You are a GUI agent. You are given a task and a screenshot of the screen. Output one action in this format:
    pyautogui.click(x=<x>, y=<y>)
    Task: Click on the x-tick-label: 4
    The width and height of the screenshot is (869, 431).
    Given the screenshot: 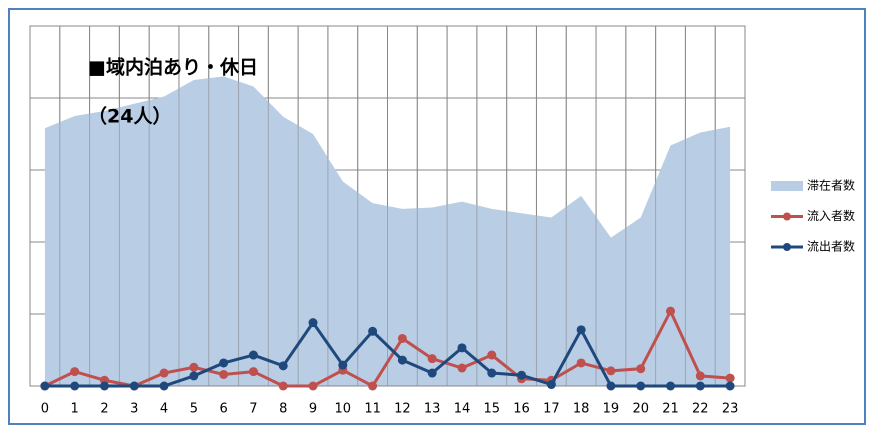 What is the action you would take?
    pyautogui.click(x=164, y=409)
    